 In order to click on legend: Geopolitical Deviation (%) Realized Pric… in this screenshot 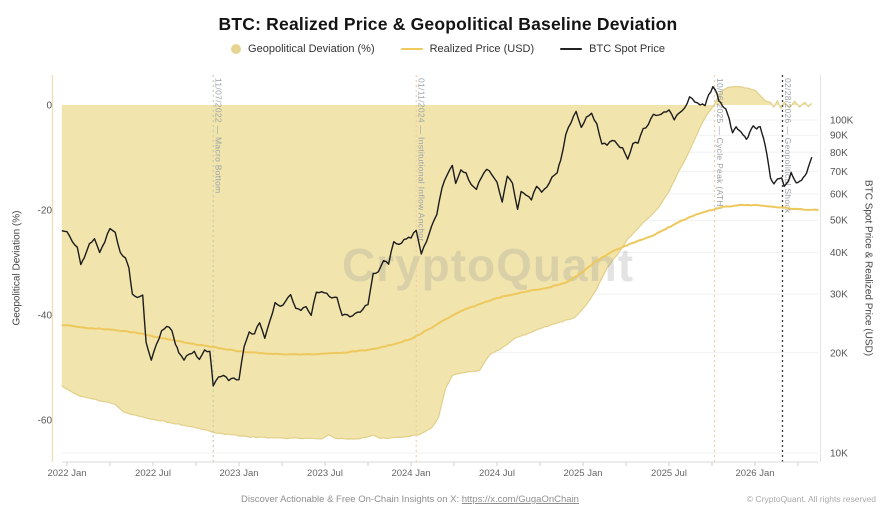, I will do `click(448, 49)`.